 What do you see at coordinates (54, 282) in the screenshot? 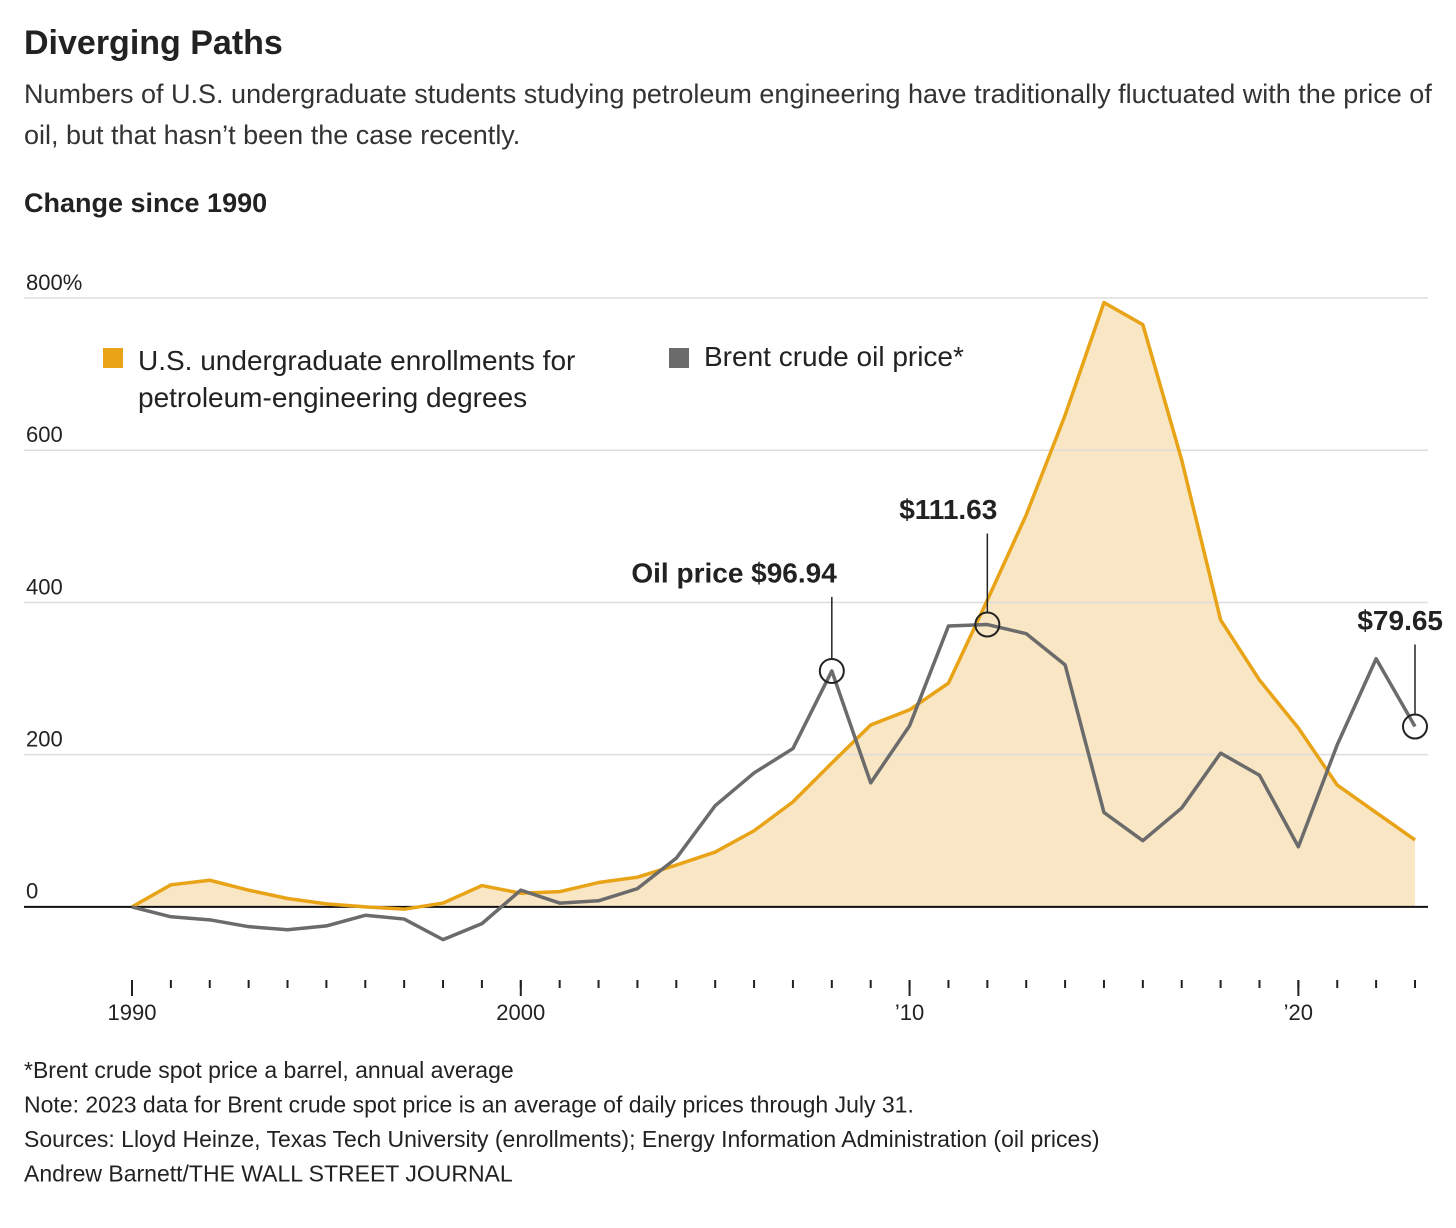
I see `y-tick-label: 800%` at bounding box center [54, 282].